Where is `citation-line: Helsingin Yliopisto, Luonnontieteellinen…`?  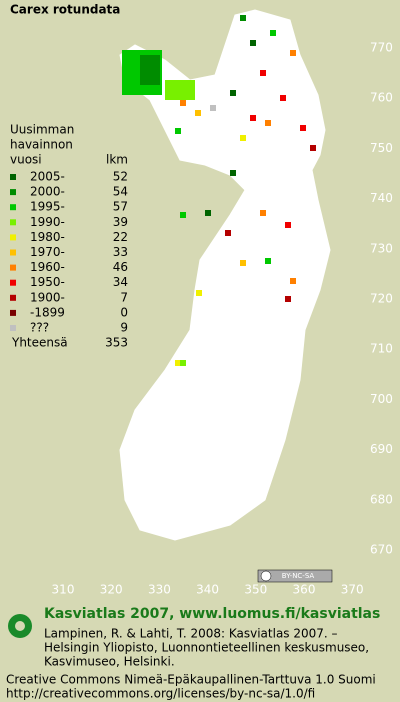 citation-line: Helsingin Yliopisto, Luonnontieteellinen… is located at coordinates (206, 648).